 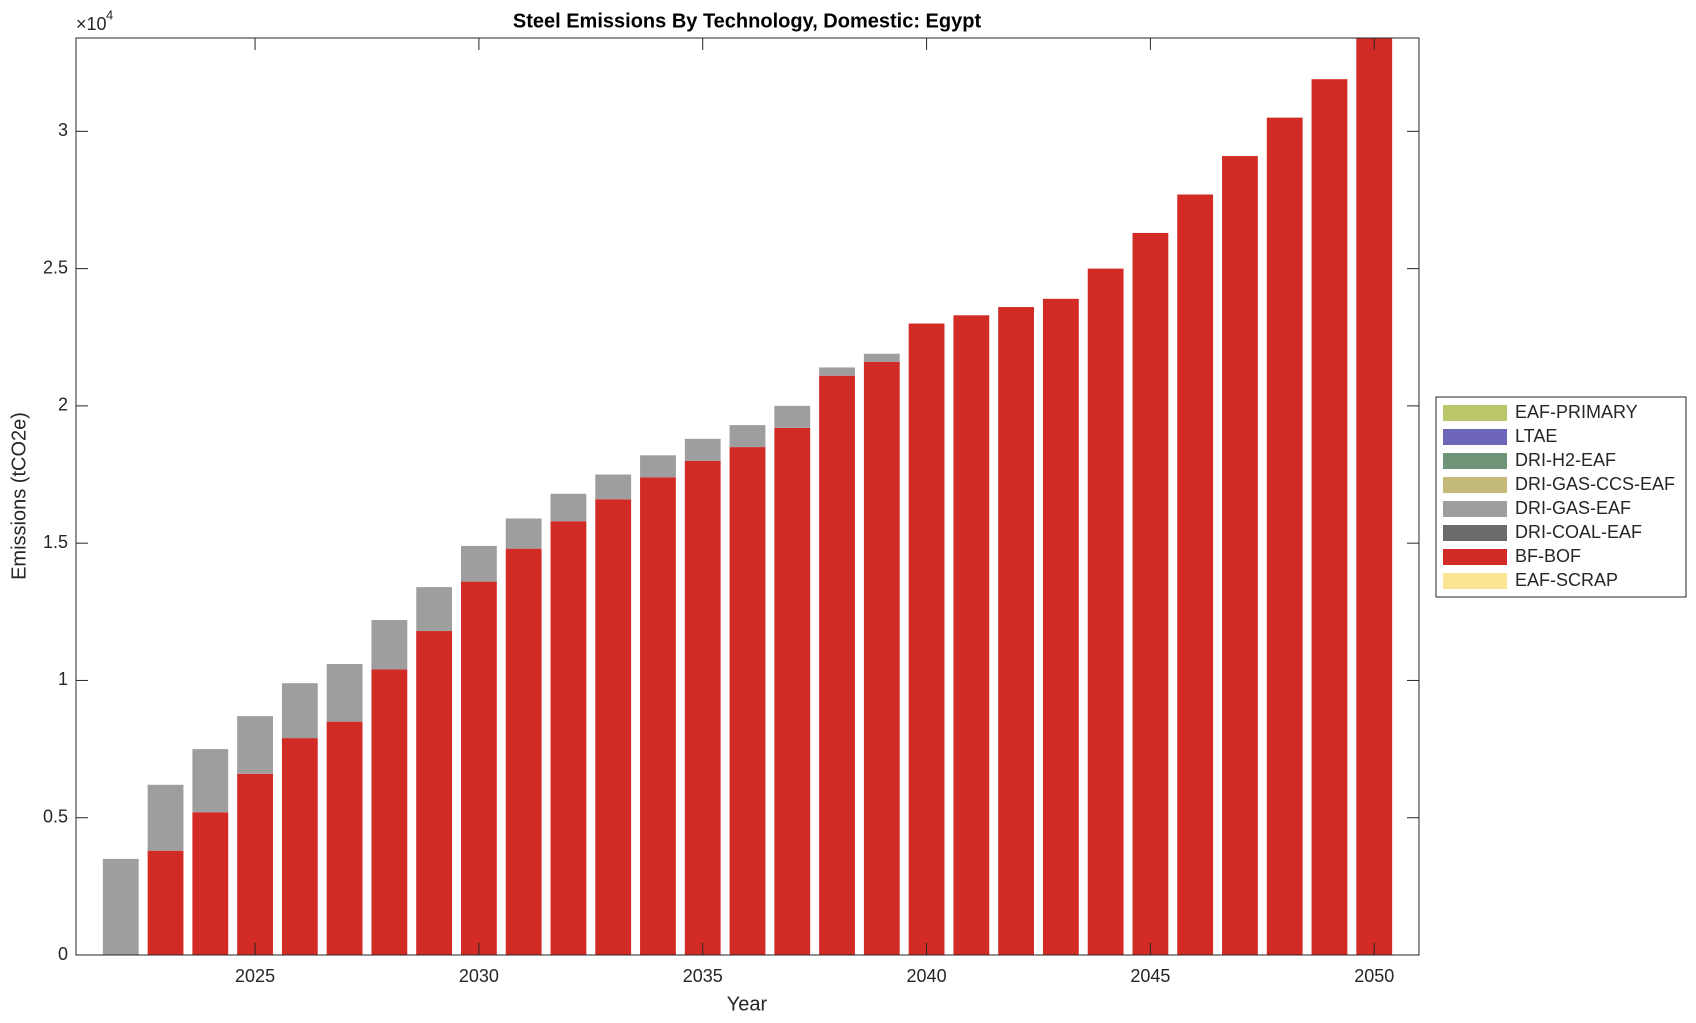 I want to click on legend-label: LTAE, so click(x=1536, y=436).